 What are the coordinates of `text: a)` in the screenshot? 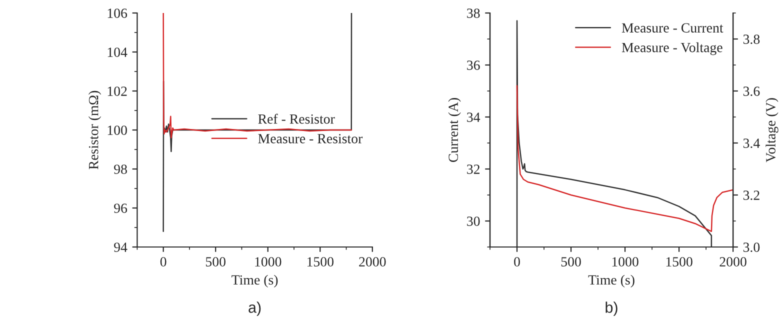 It's located at (254, 309).